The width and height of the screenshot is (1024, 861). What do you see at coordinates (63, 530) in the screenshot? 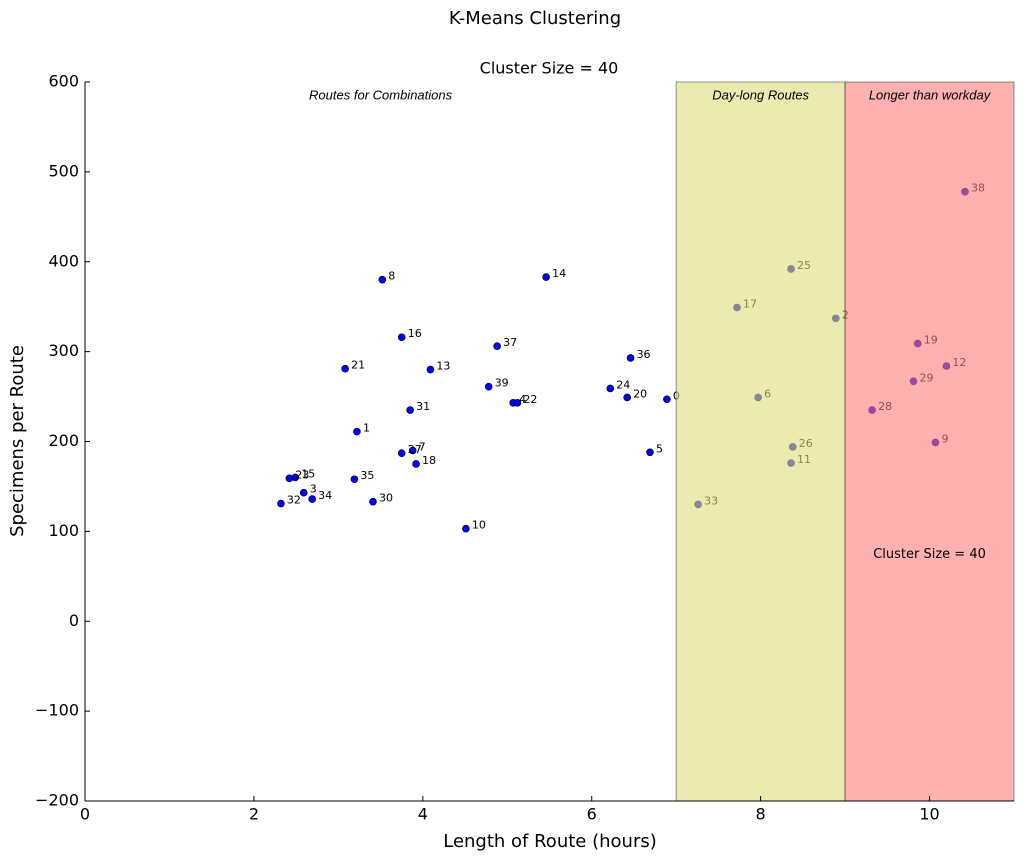
I see `y-tick-label: 100` at bounding box center [63, 530].